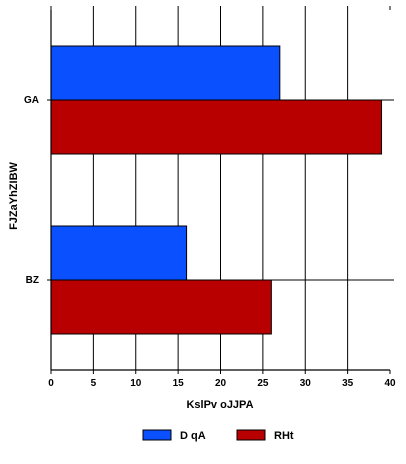 This screenshot has width=406, height=464. Describe the element at coordinates (136, 383) in the screenshot. I see `x-tick-label: 10` at that location.